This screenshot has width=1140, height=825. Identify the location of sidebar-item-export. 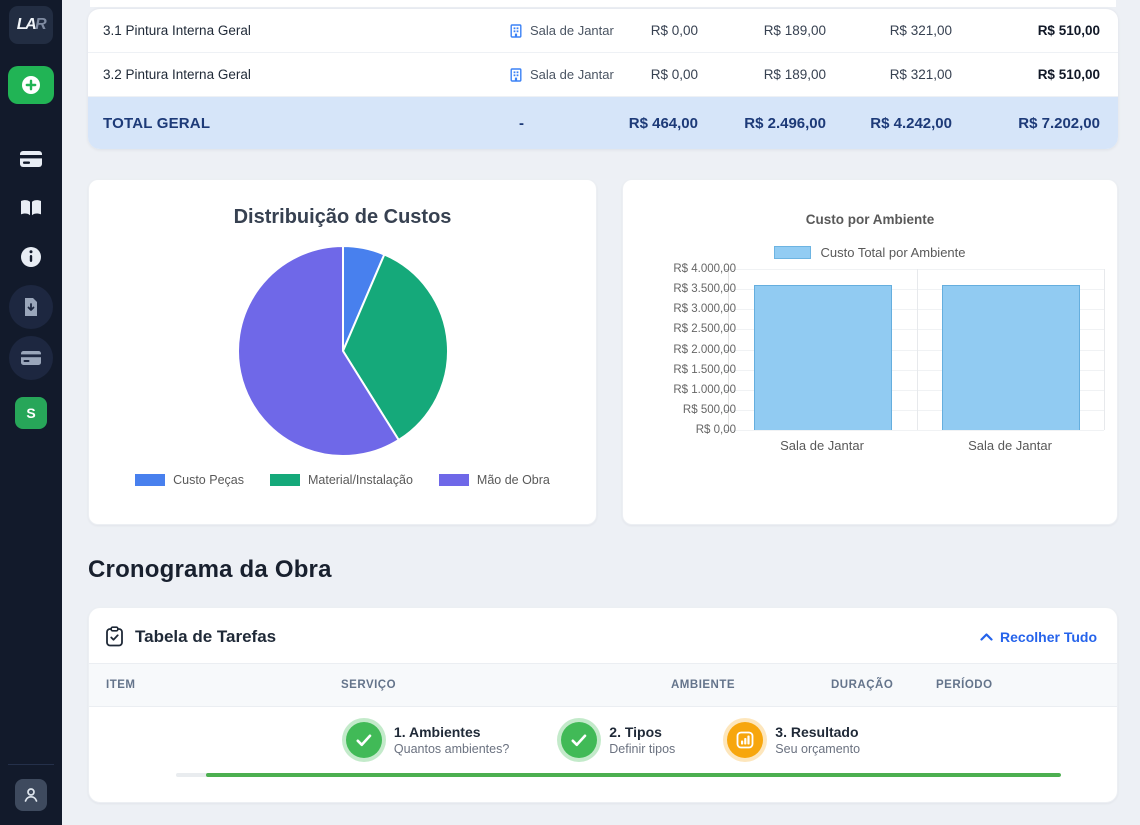
(31, 307).